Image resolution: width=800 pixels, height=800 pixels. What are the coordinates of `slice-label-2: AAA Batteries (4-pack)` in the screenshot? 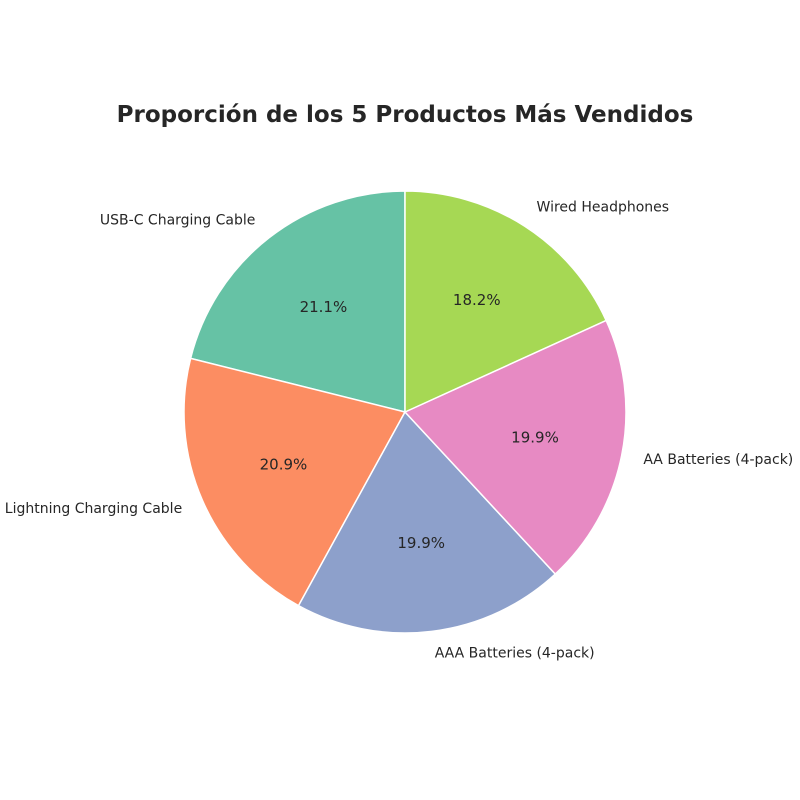 It's located at (515, 653).